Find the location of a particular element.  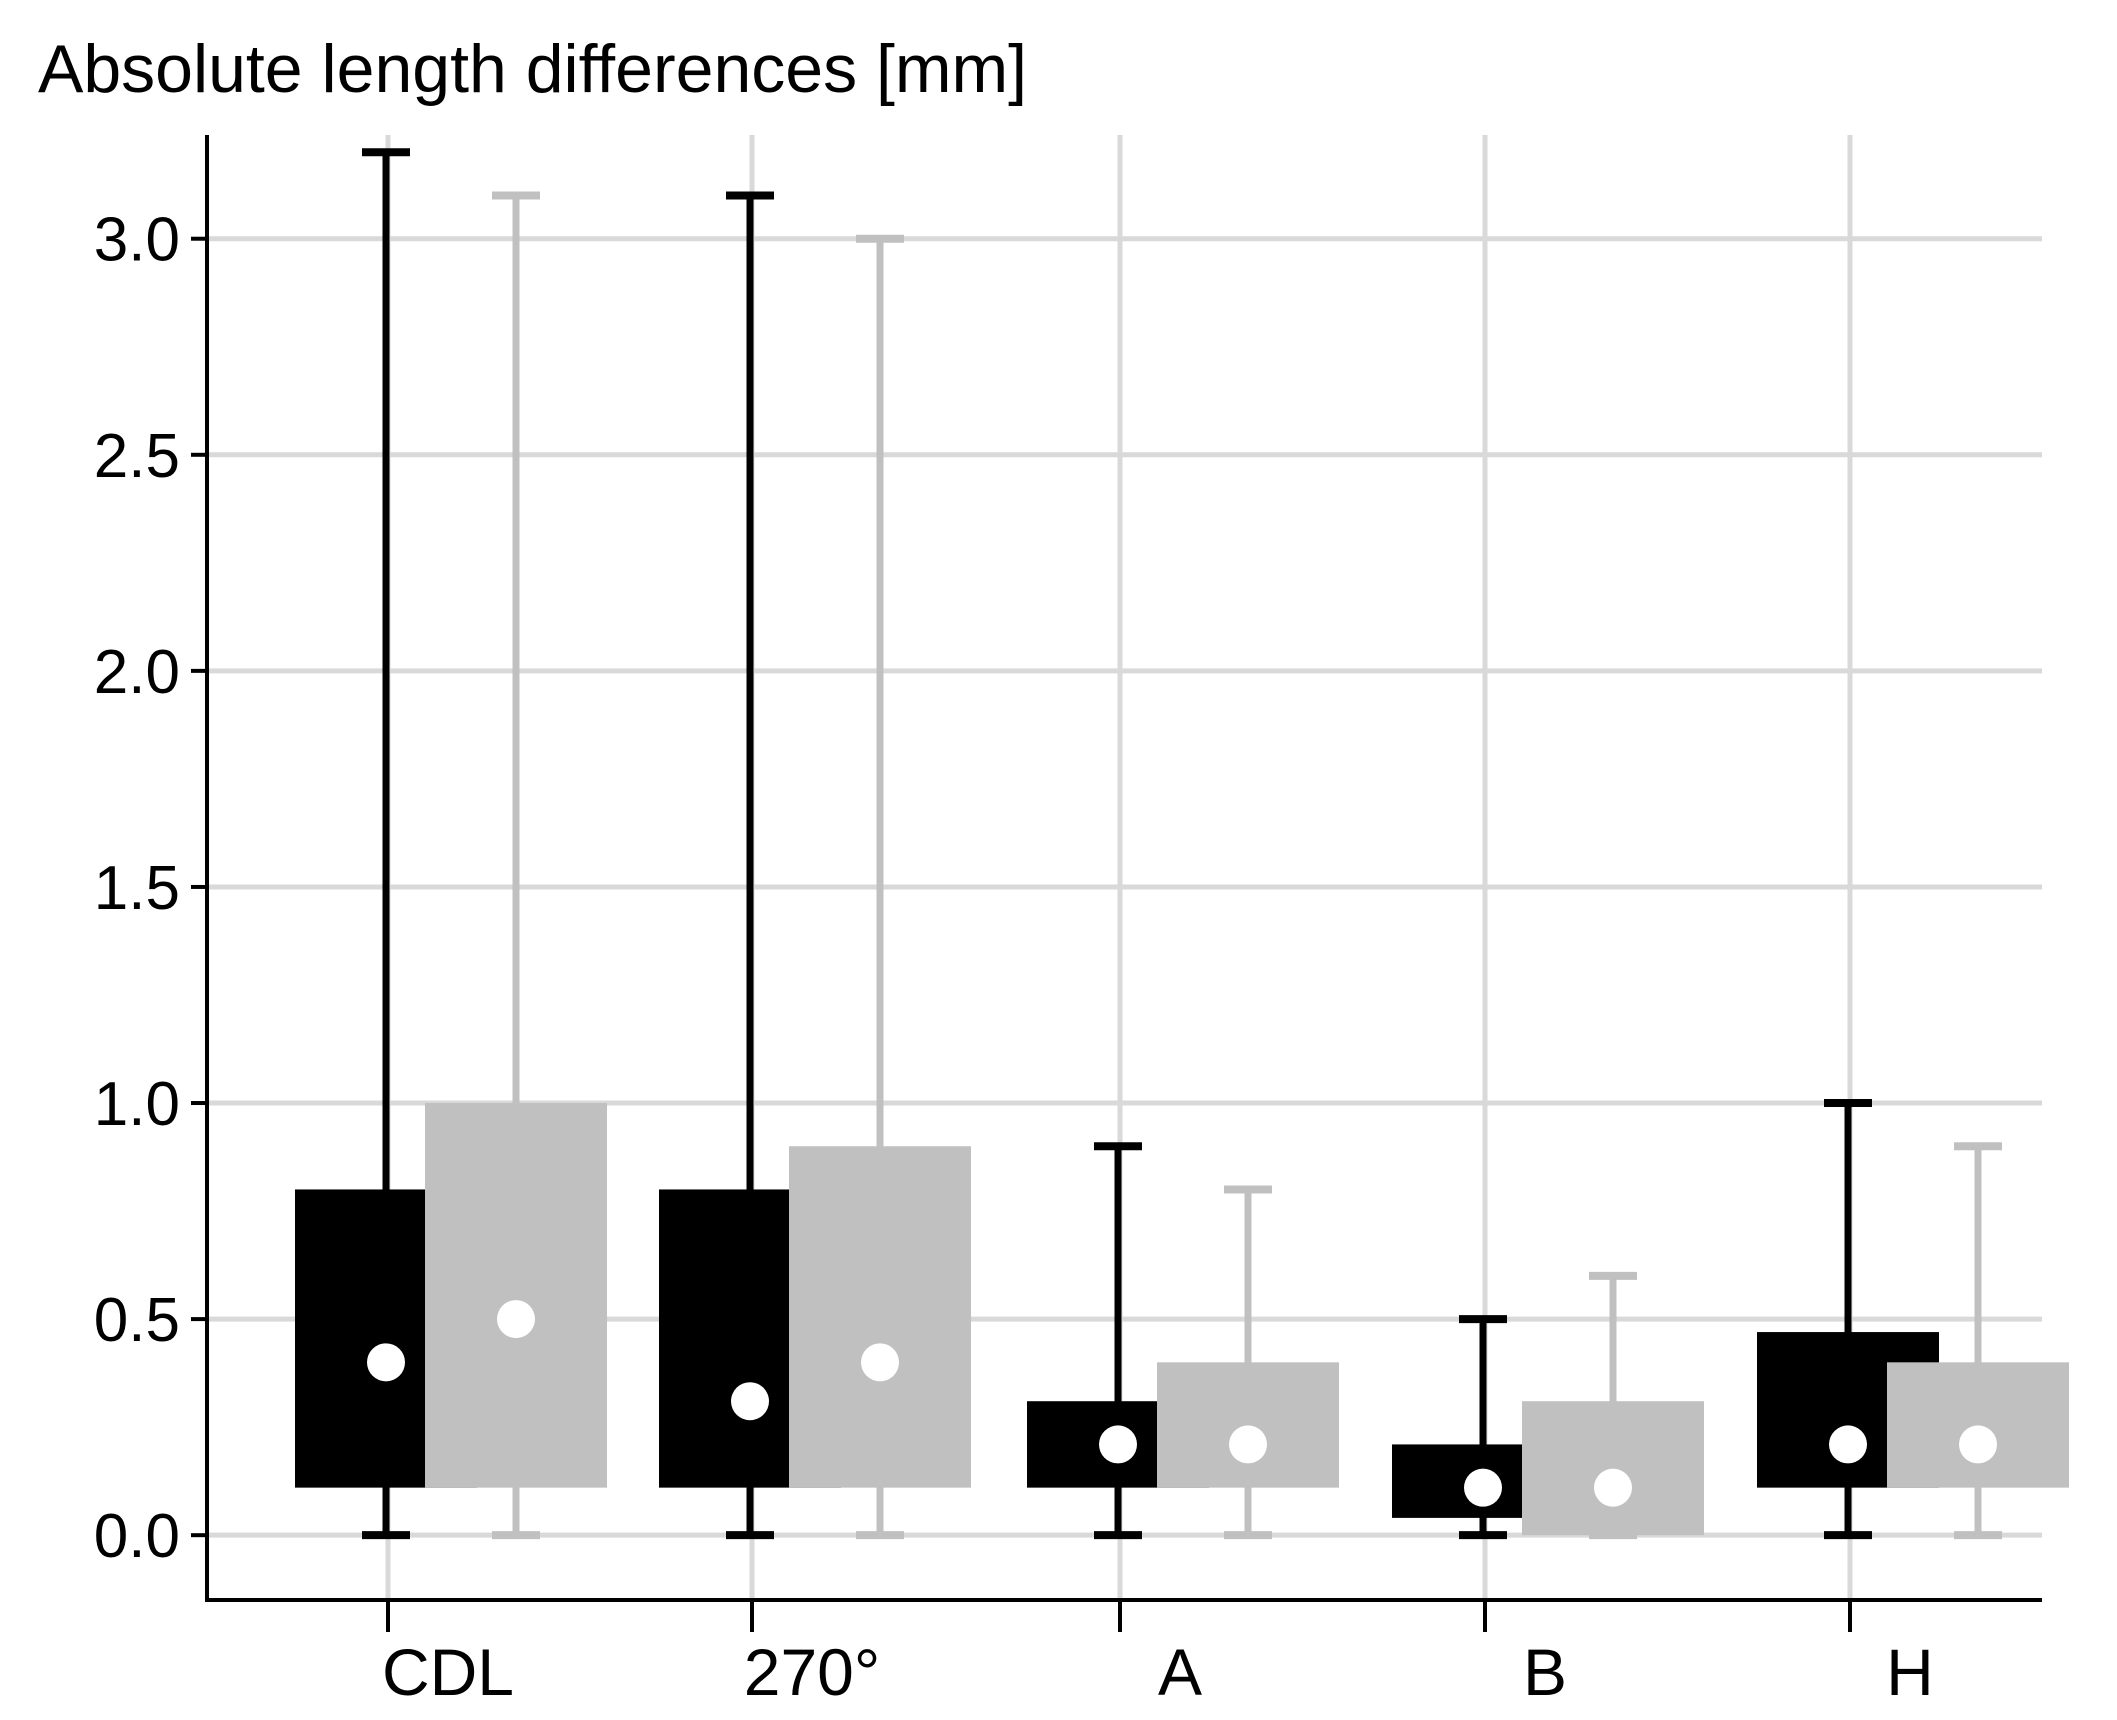

chart-title: Absolute length differences [mm] is located at coordinates (532, 69).